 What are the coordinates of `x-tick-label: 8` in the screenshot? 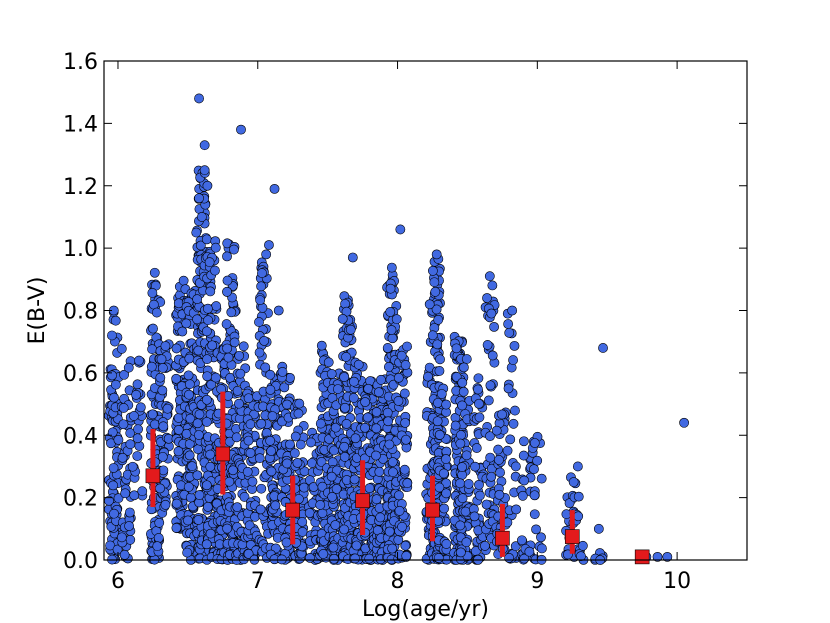 It's located at (398, 581).